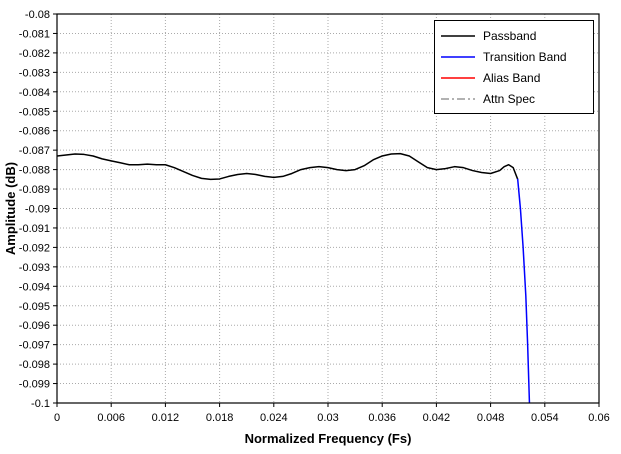  I want to click on svg-text: 0.018, so click(220, 418).